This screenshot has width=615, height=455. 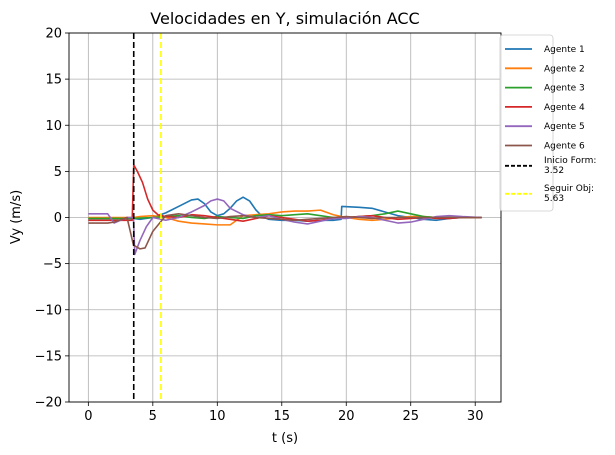 What do you see at coordinates (16, 217) in the screenshot?
I see `y-axis-title: Vy (m/s)` at bounding box center [16, 217].